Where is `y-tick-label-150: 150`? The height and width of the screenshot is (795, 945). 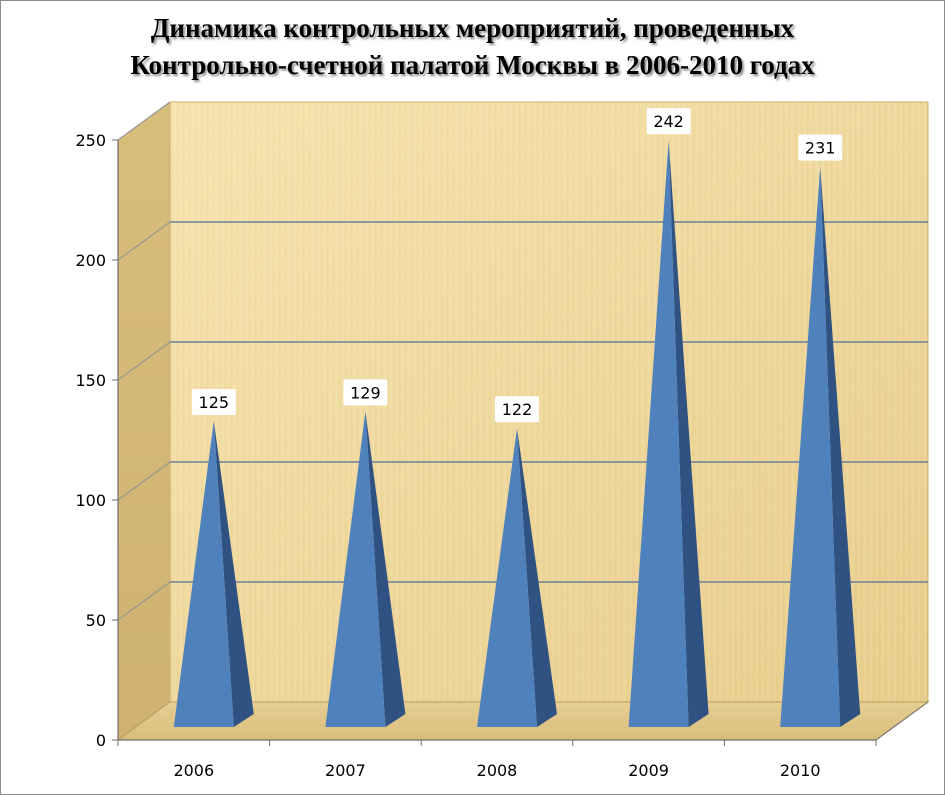
y-tick-label-150: 150 is located at coordinates (90, 380).